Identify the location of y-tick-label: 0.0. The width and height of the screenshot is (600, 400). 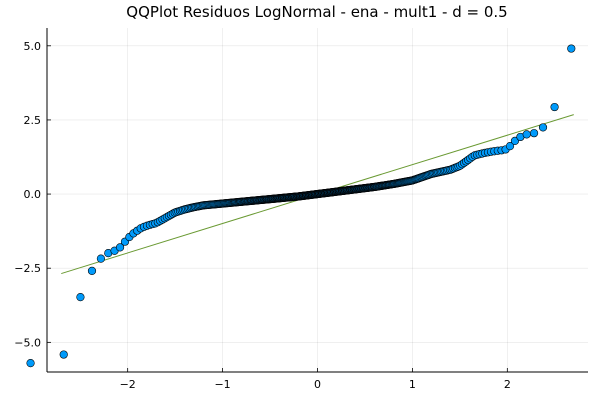
(33, 194).